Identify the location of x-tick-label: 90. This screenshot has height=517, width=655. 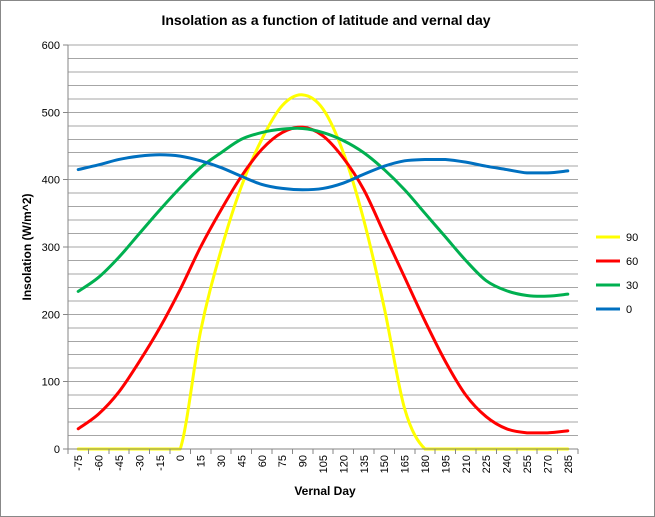
(304, 461).